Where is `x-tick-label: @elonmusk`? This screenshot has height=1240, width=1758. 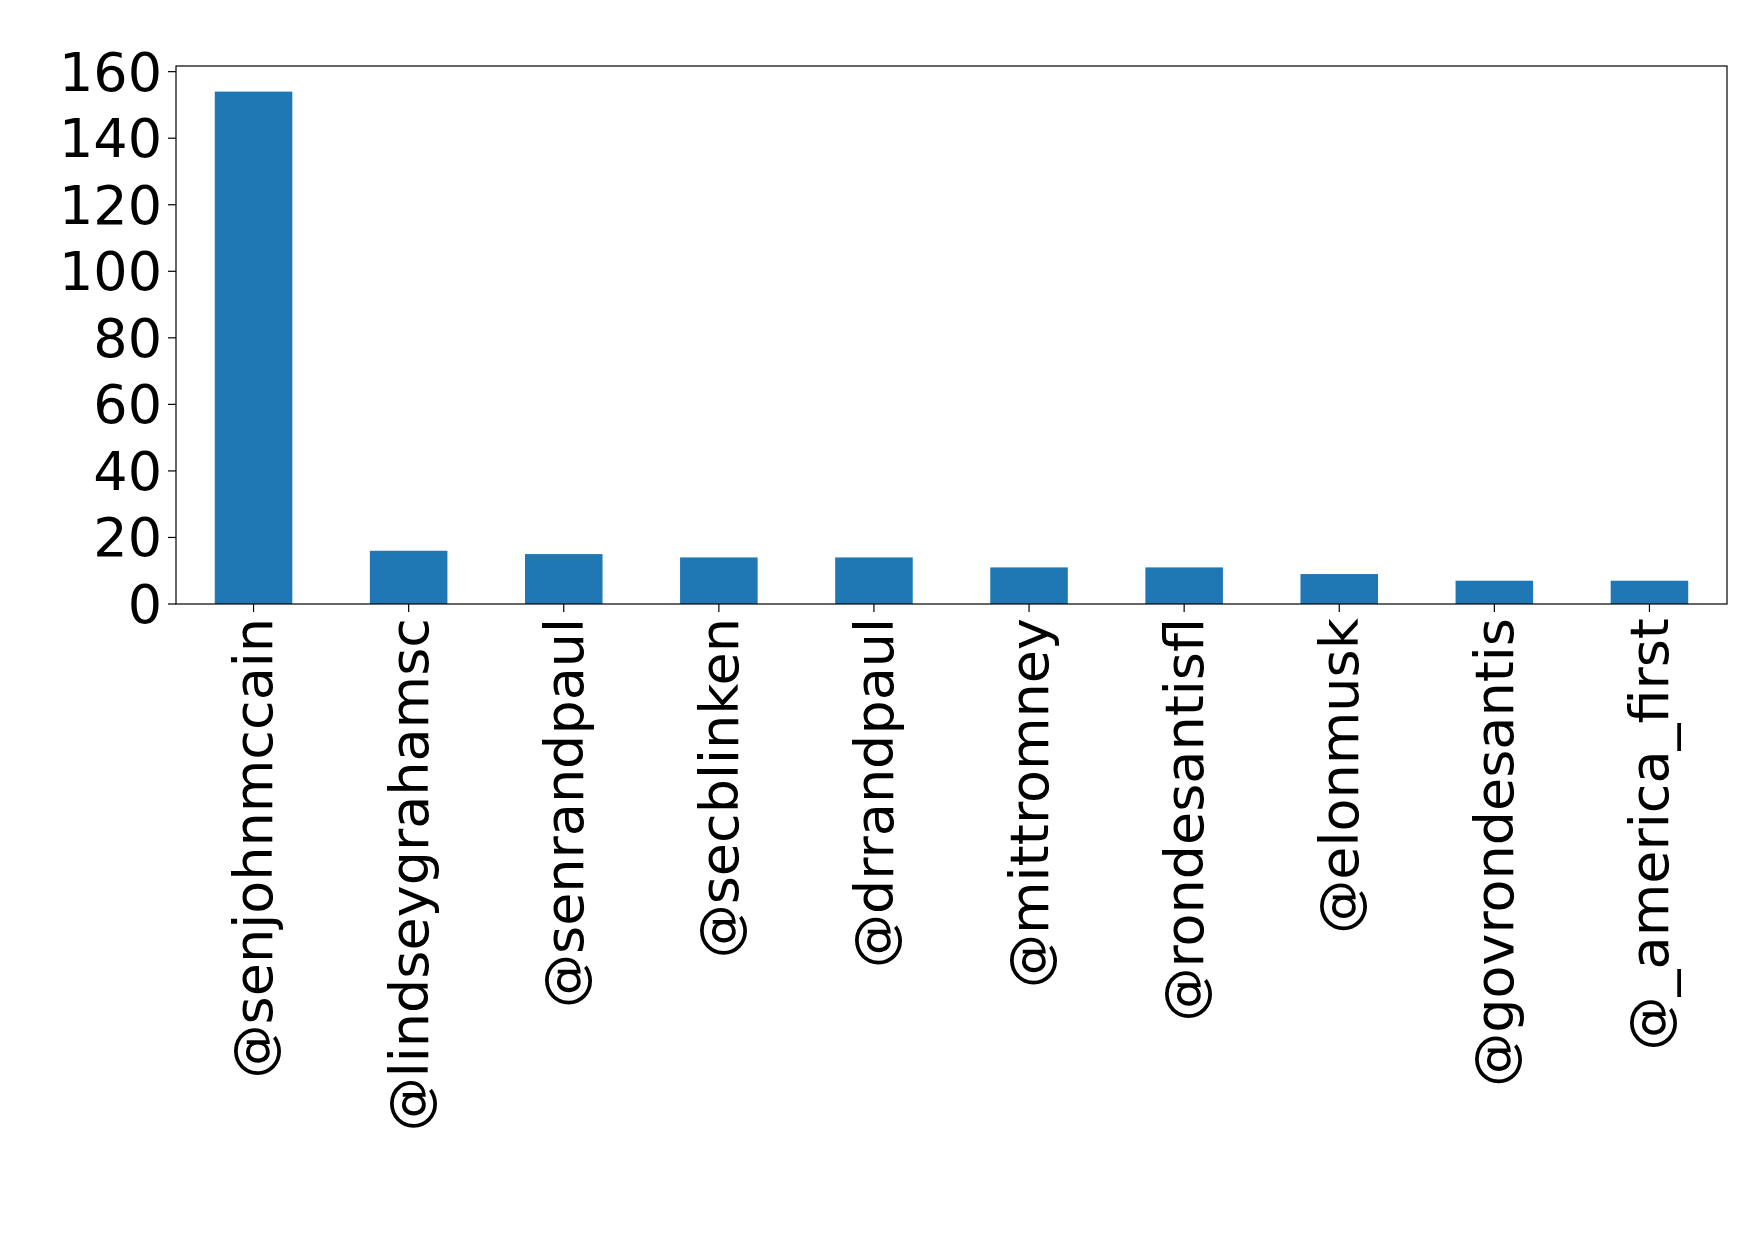 x-tick-label: @elonmusk is located at coordinates (1340, 775).